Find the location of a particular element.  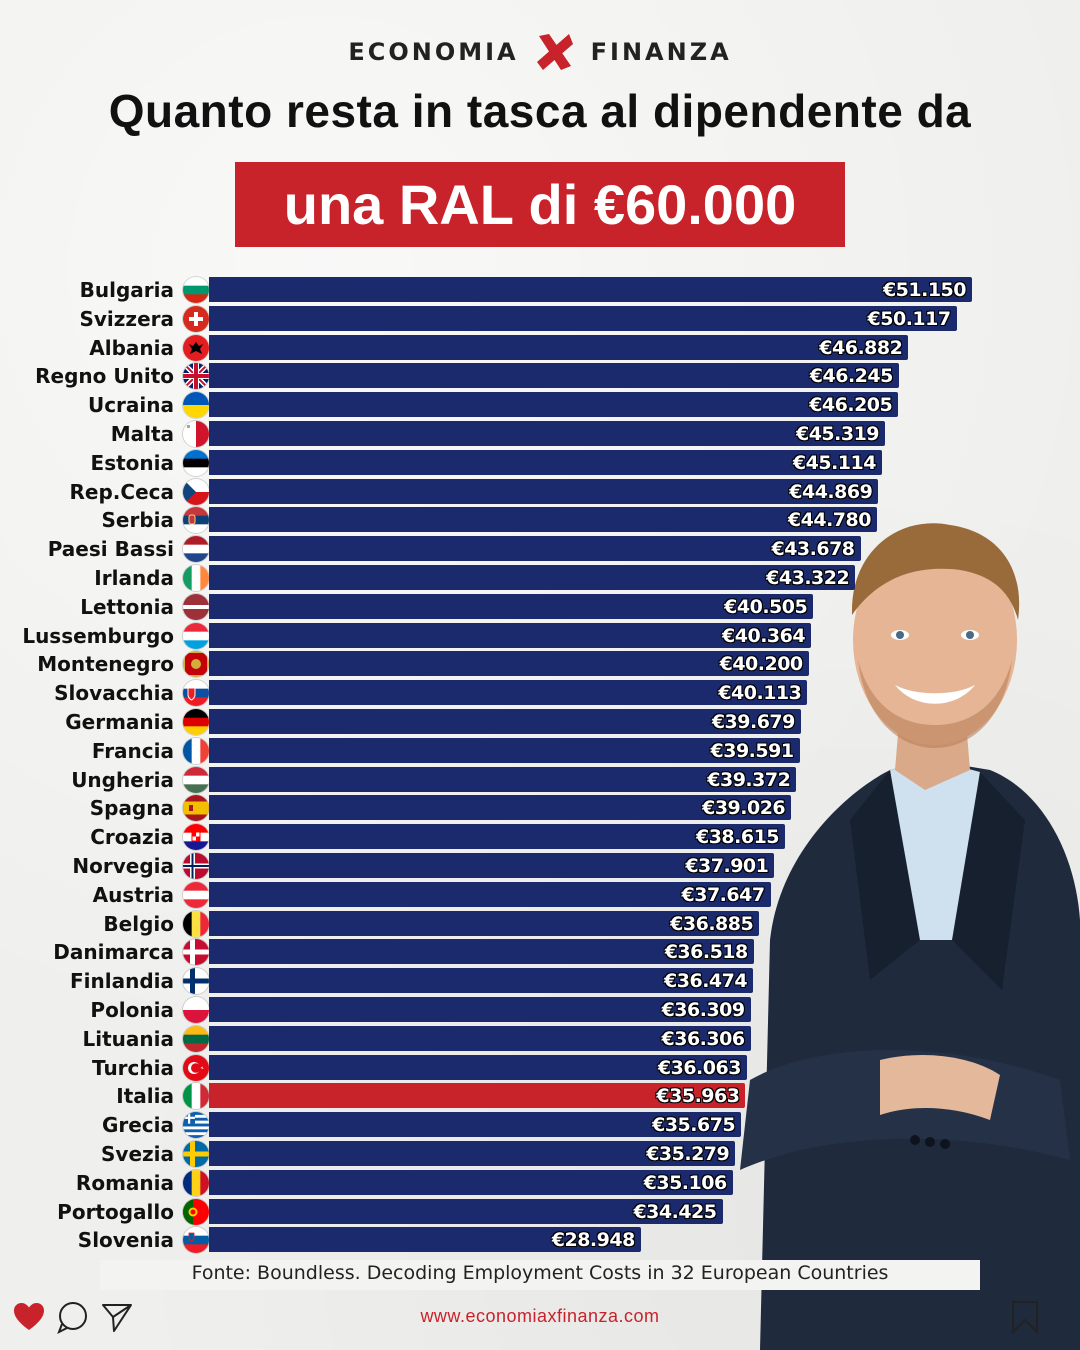

value-label: €40.113 is located at coordinates (760, 693).